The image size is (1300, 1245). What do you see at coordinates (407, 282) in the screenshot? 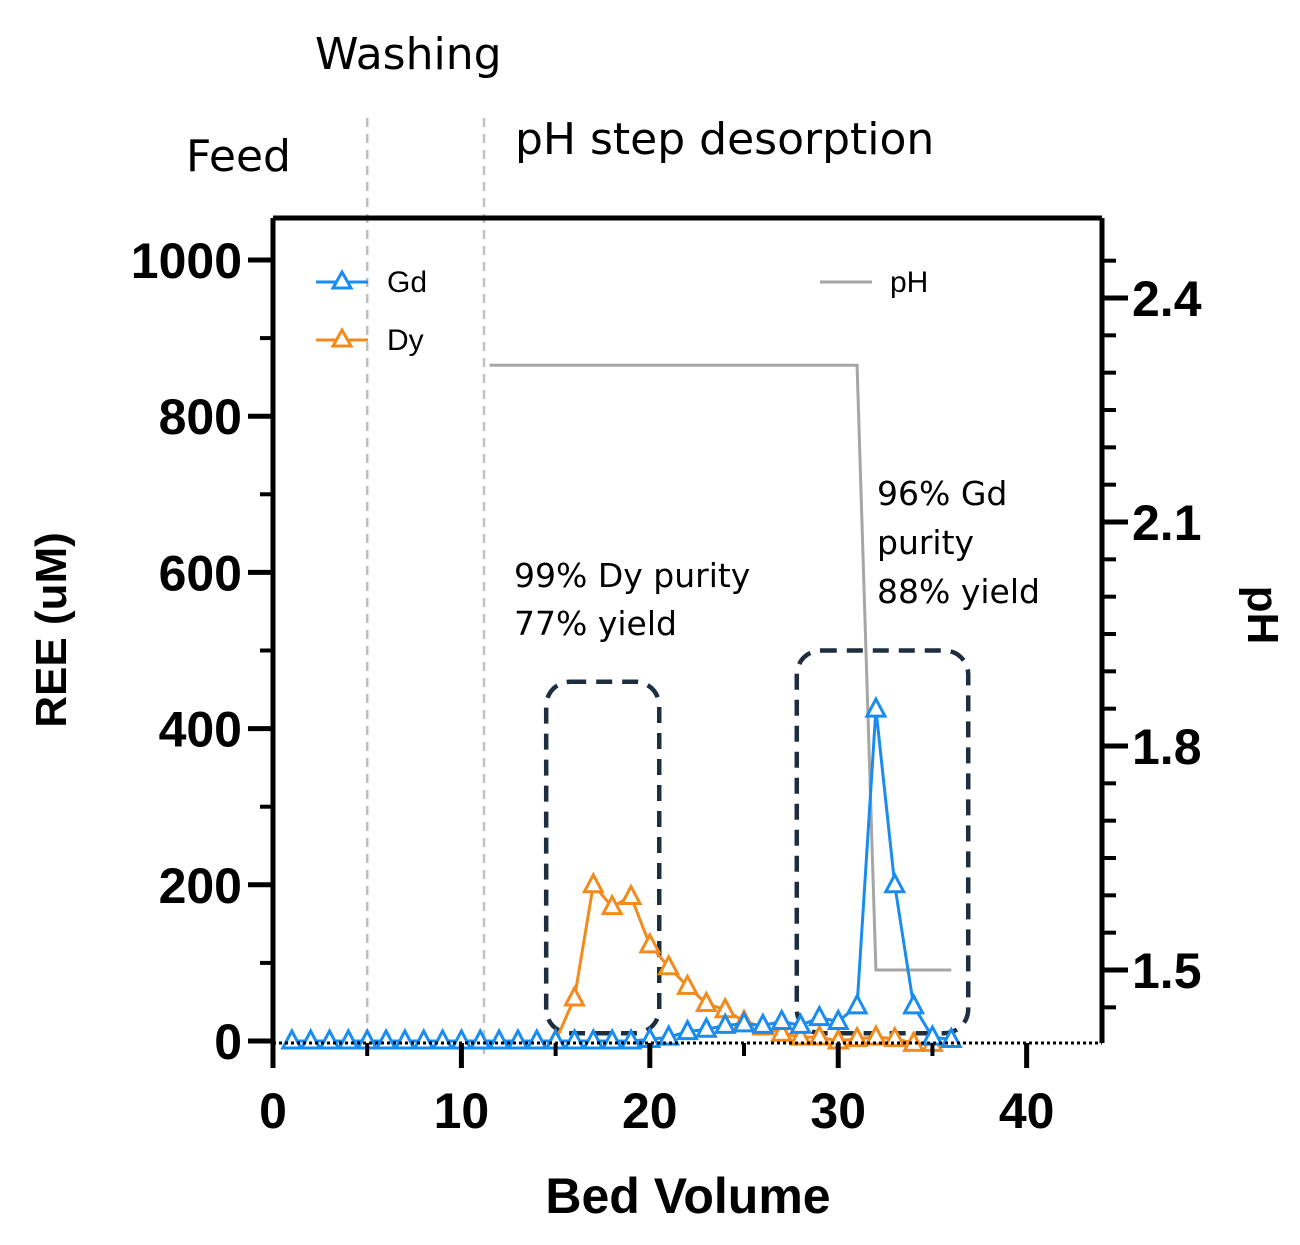
I see `legend-gd-label: Gd` at bounding box center [407, 282].